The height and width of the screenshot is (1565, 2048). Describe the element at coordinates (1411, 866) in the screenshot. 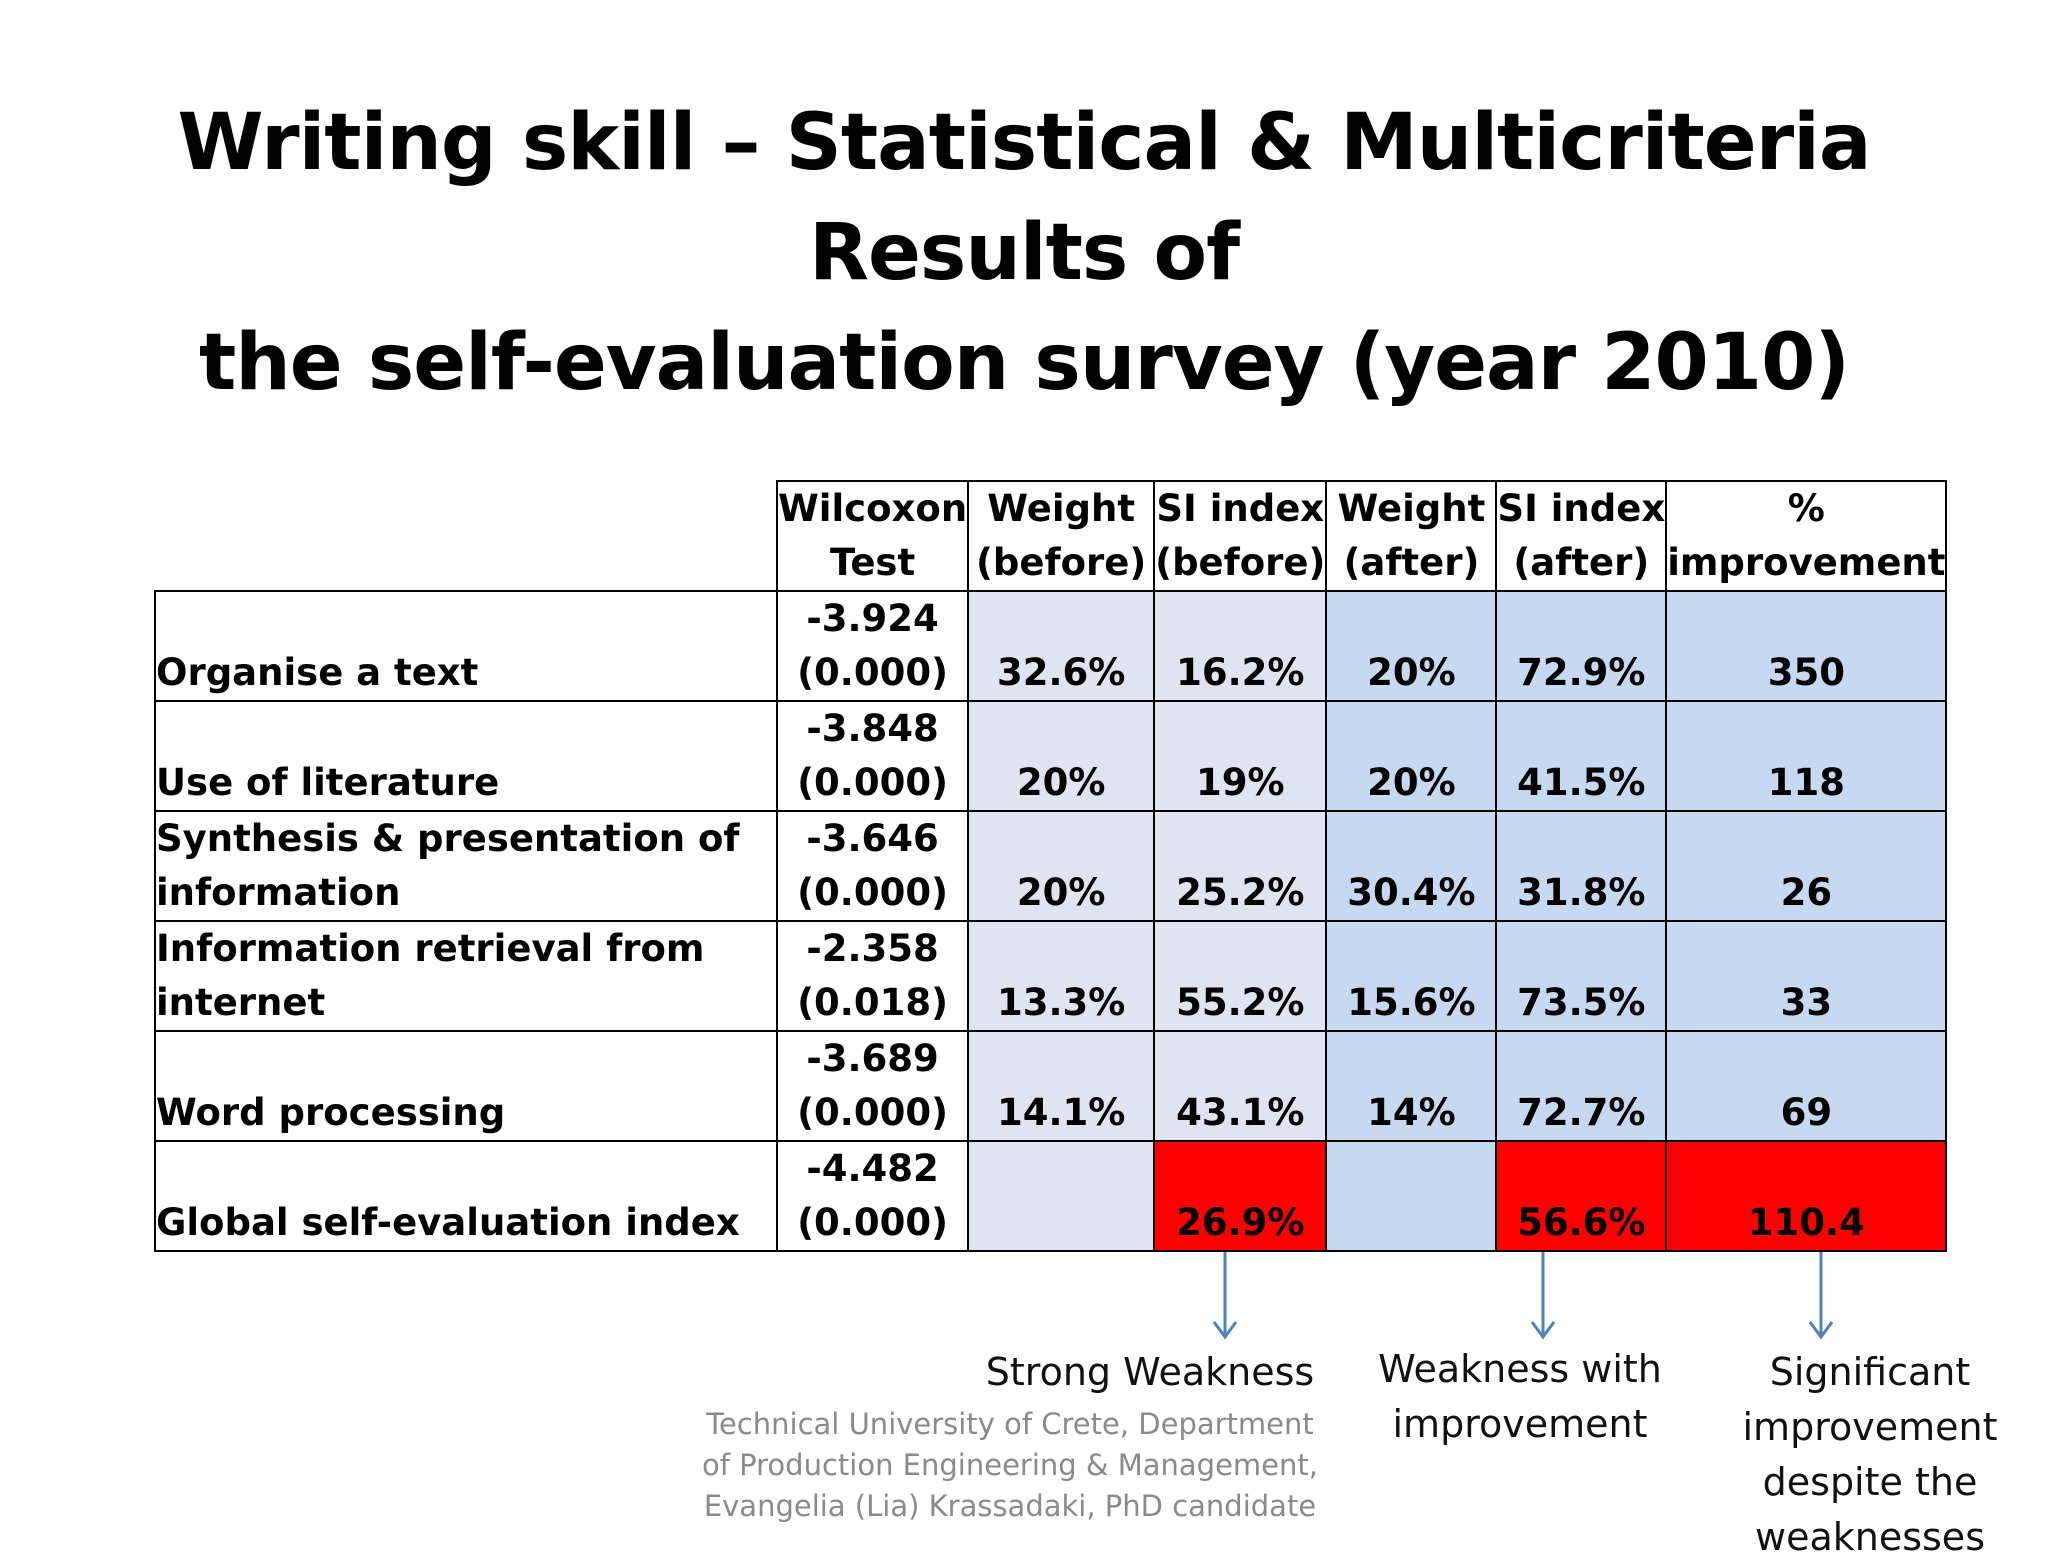

I see `weight-after-cell: 30.4%` at that location.